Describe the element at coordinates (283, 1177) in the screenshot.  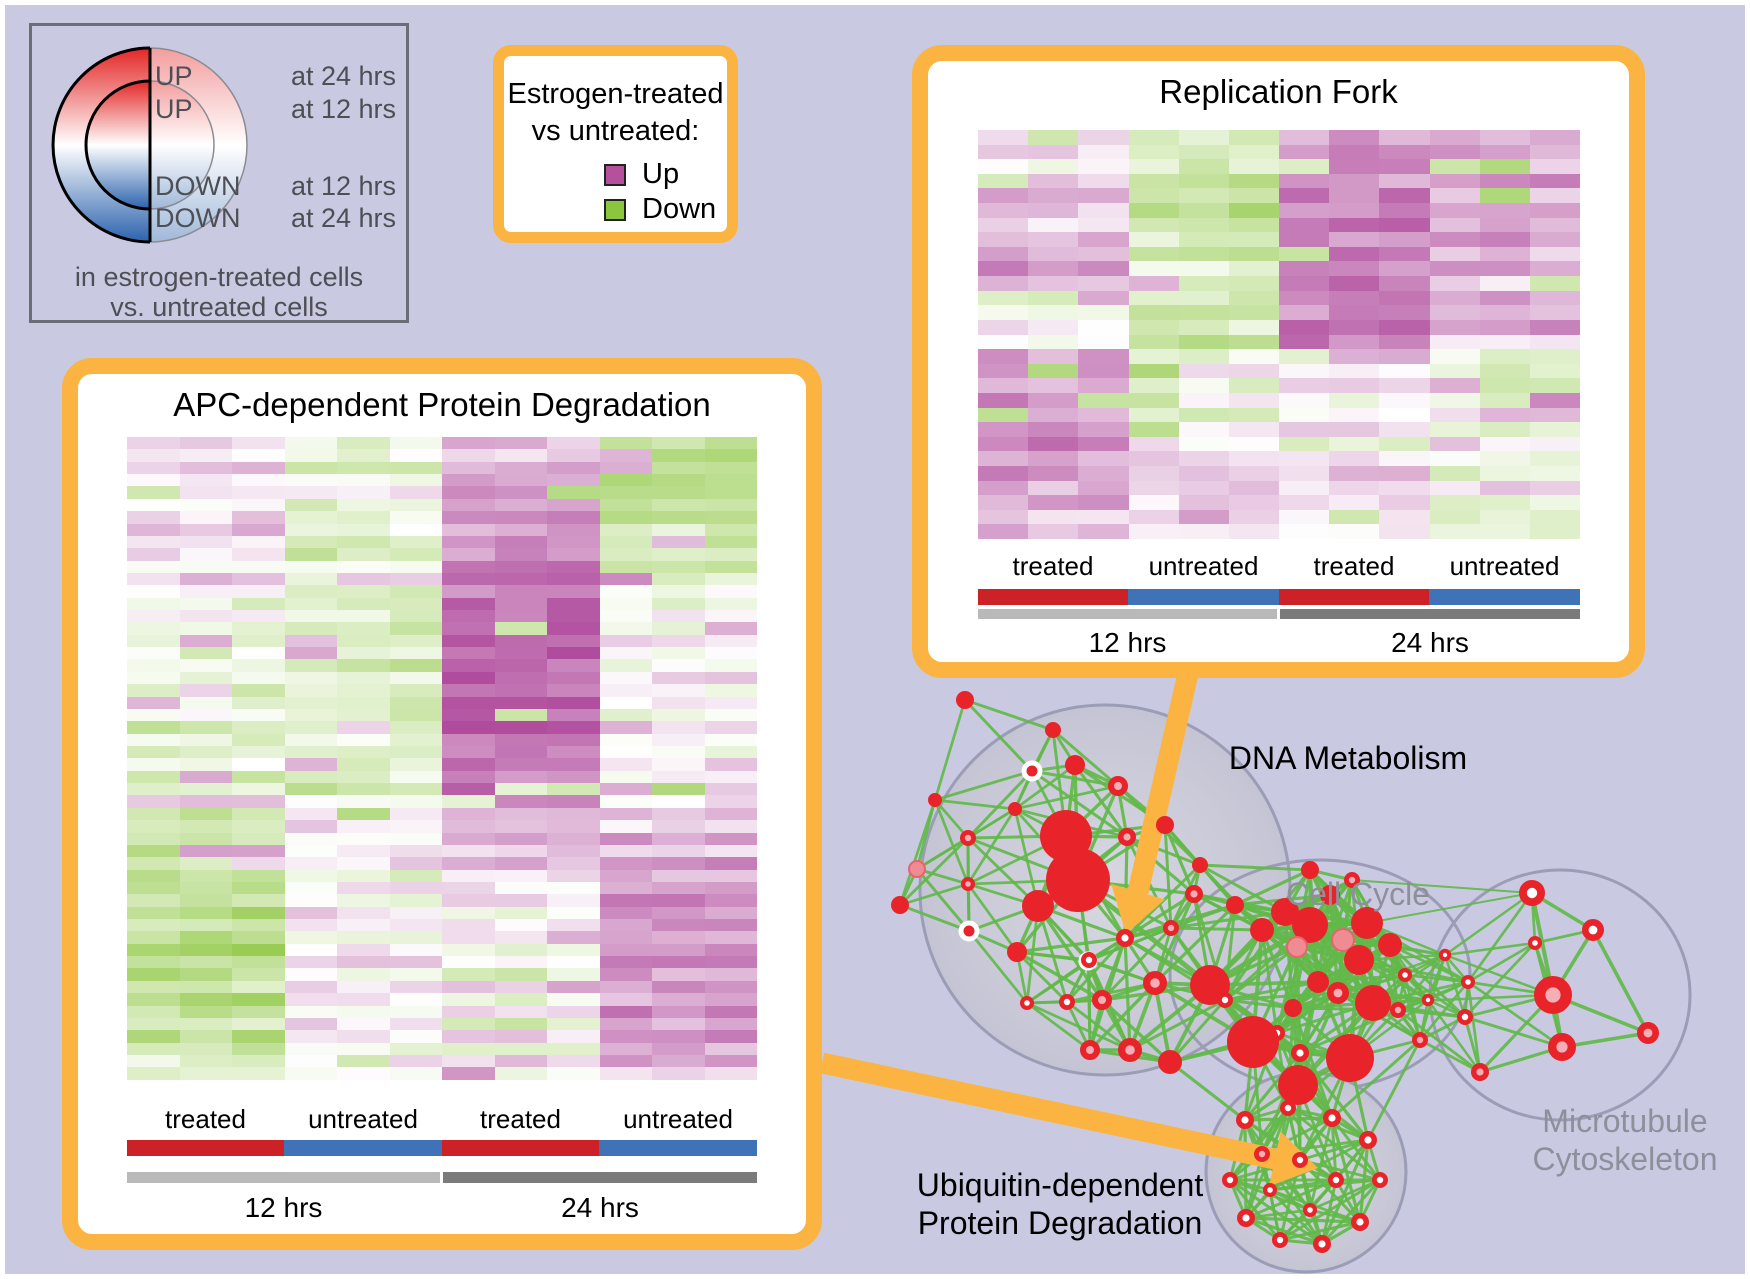
I see `apc-12hrs-bar` at that location.